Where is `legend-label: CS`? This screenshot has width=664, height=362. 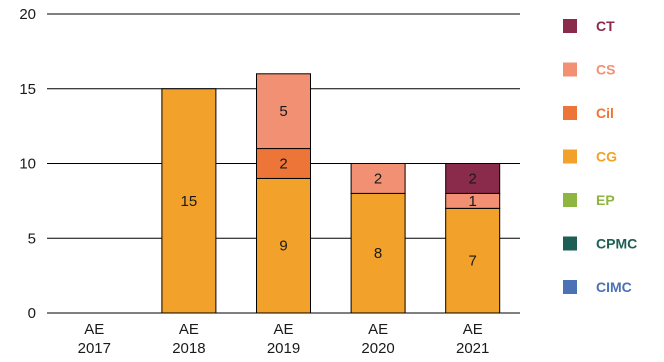
legend-label: CS is located at coordinates (605, 70).